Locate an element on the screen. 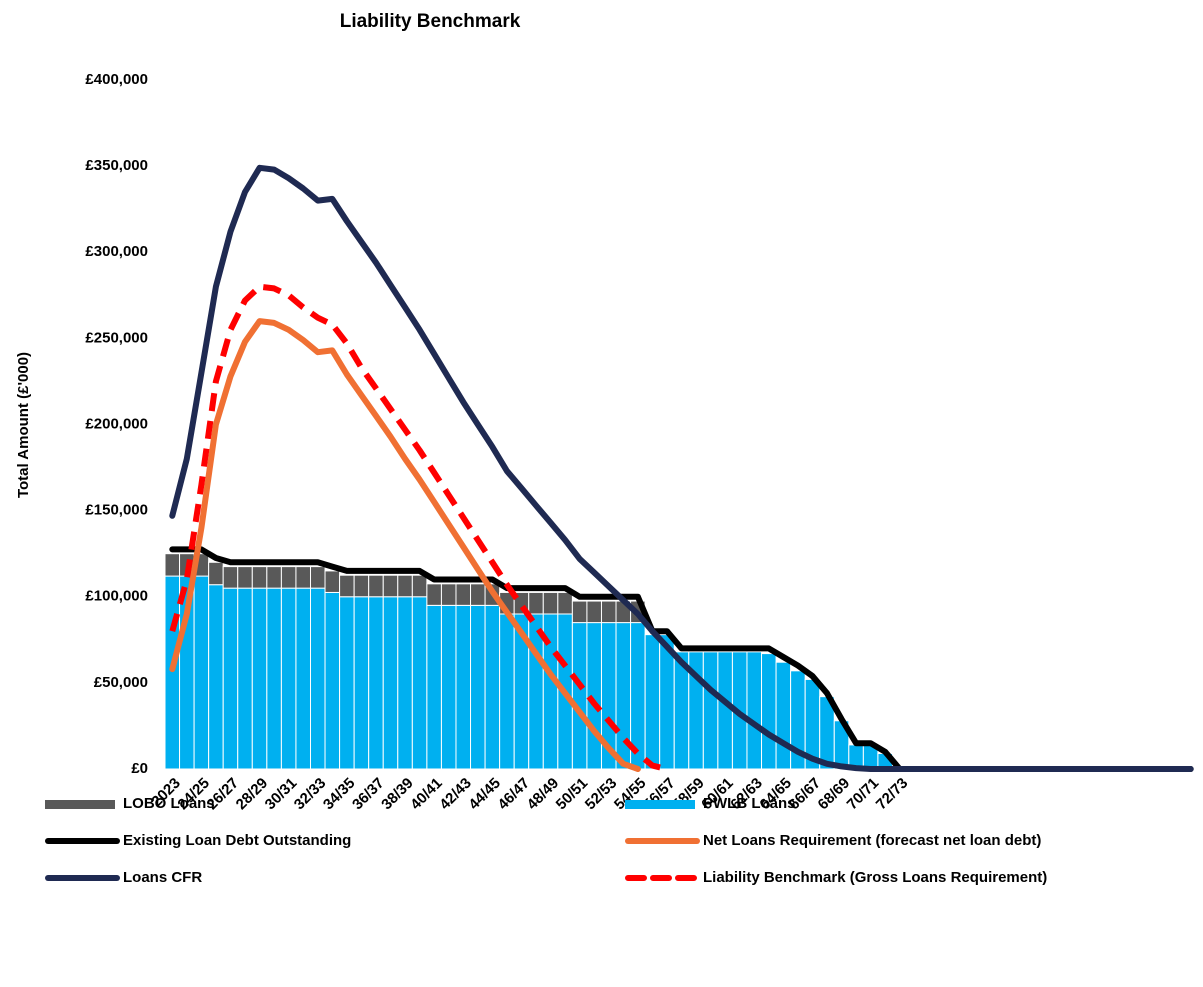 This screenshot has width=1203, height=987. x-tick-label: 42/43 is located at coordinates (455, 794).